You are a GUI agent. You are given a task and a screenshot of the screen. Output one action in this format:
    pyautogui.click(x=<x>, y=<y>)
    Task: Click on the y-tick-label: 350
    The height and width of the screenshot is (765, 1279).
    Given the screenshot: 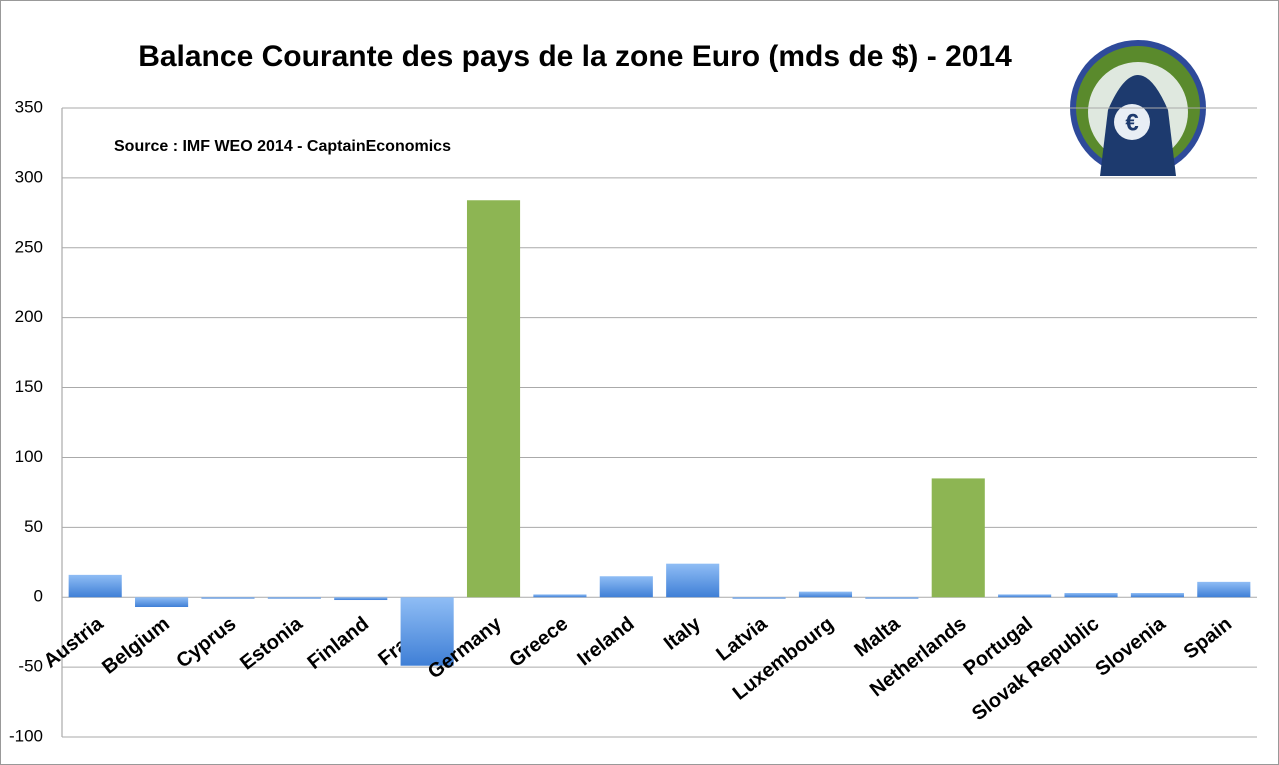 What is the action you would take?
    pyautogui.click(x=29, y=106)
    